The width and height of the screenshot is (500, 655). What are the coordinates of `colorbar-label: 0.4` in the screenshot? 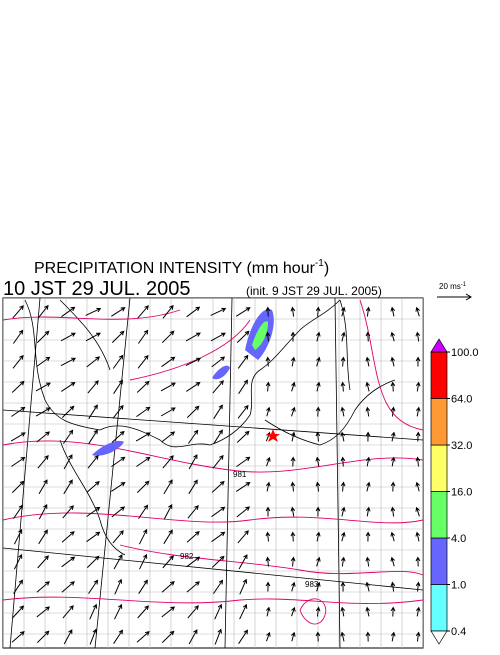 It's located at (458, 632).